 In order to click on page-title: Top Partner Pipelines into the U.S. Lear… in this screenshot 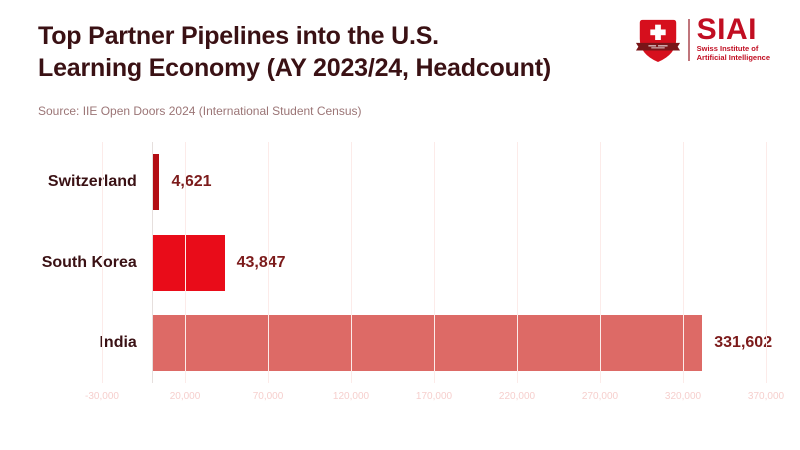, I will do `click(294, 52)`.